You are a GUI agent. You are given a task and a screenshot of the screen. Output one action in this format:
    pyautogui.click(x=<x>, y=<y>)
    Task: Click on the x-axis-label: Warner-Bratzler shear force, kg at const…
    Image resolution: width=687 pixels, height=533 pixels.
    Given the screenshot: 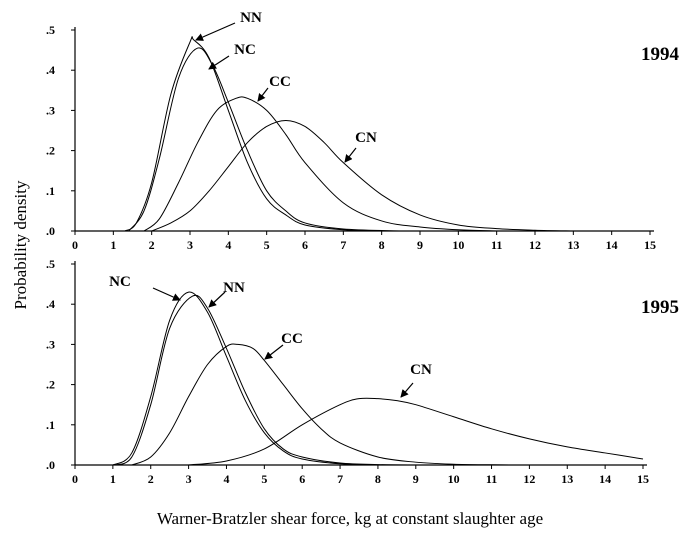 What is the action you would take?
    pyautogui.click(x=350, y=518)
    